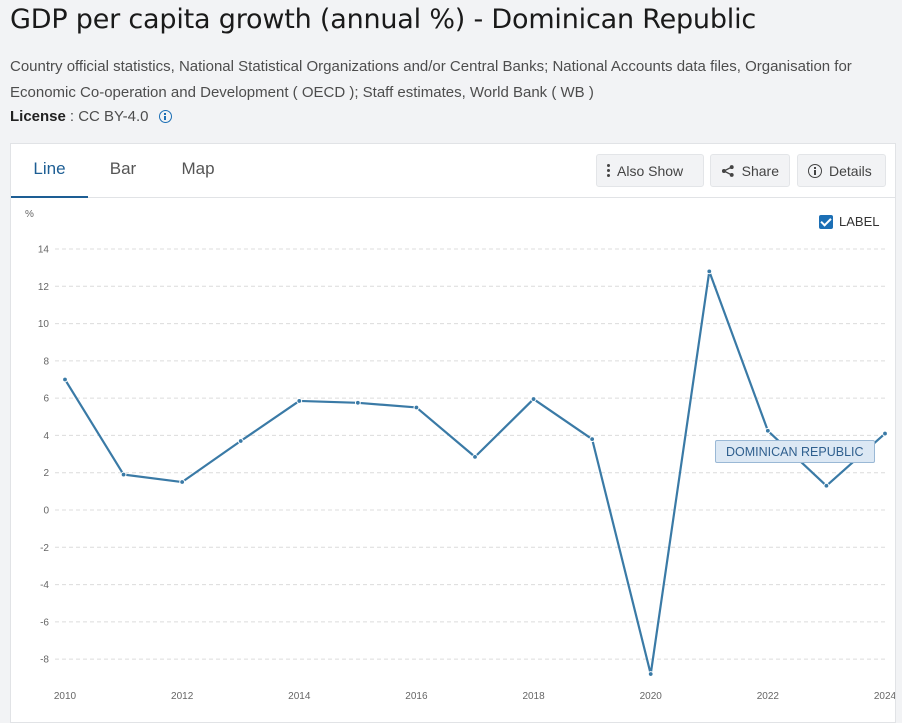  What do you see at coordinates (651, 696) in the screenshot?
I see `x-tick-label: 2020` at bounding box center [651, 696].